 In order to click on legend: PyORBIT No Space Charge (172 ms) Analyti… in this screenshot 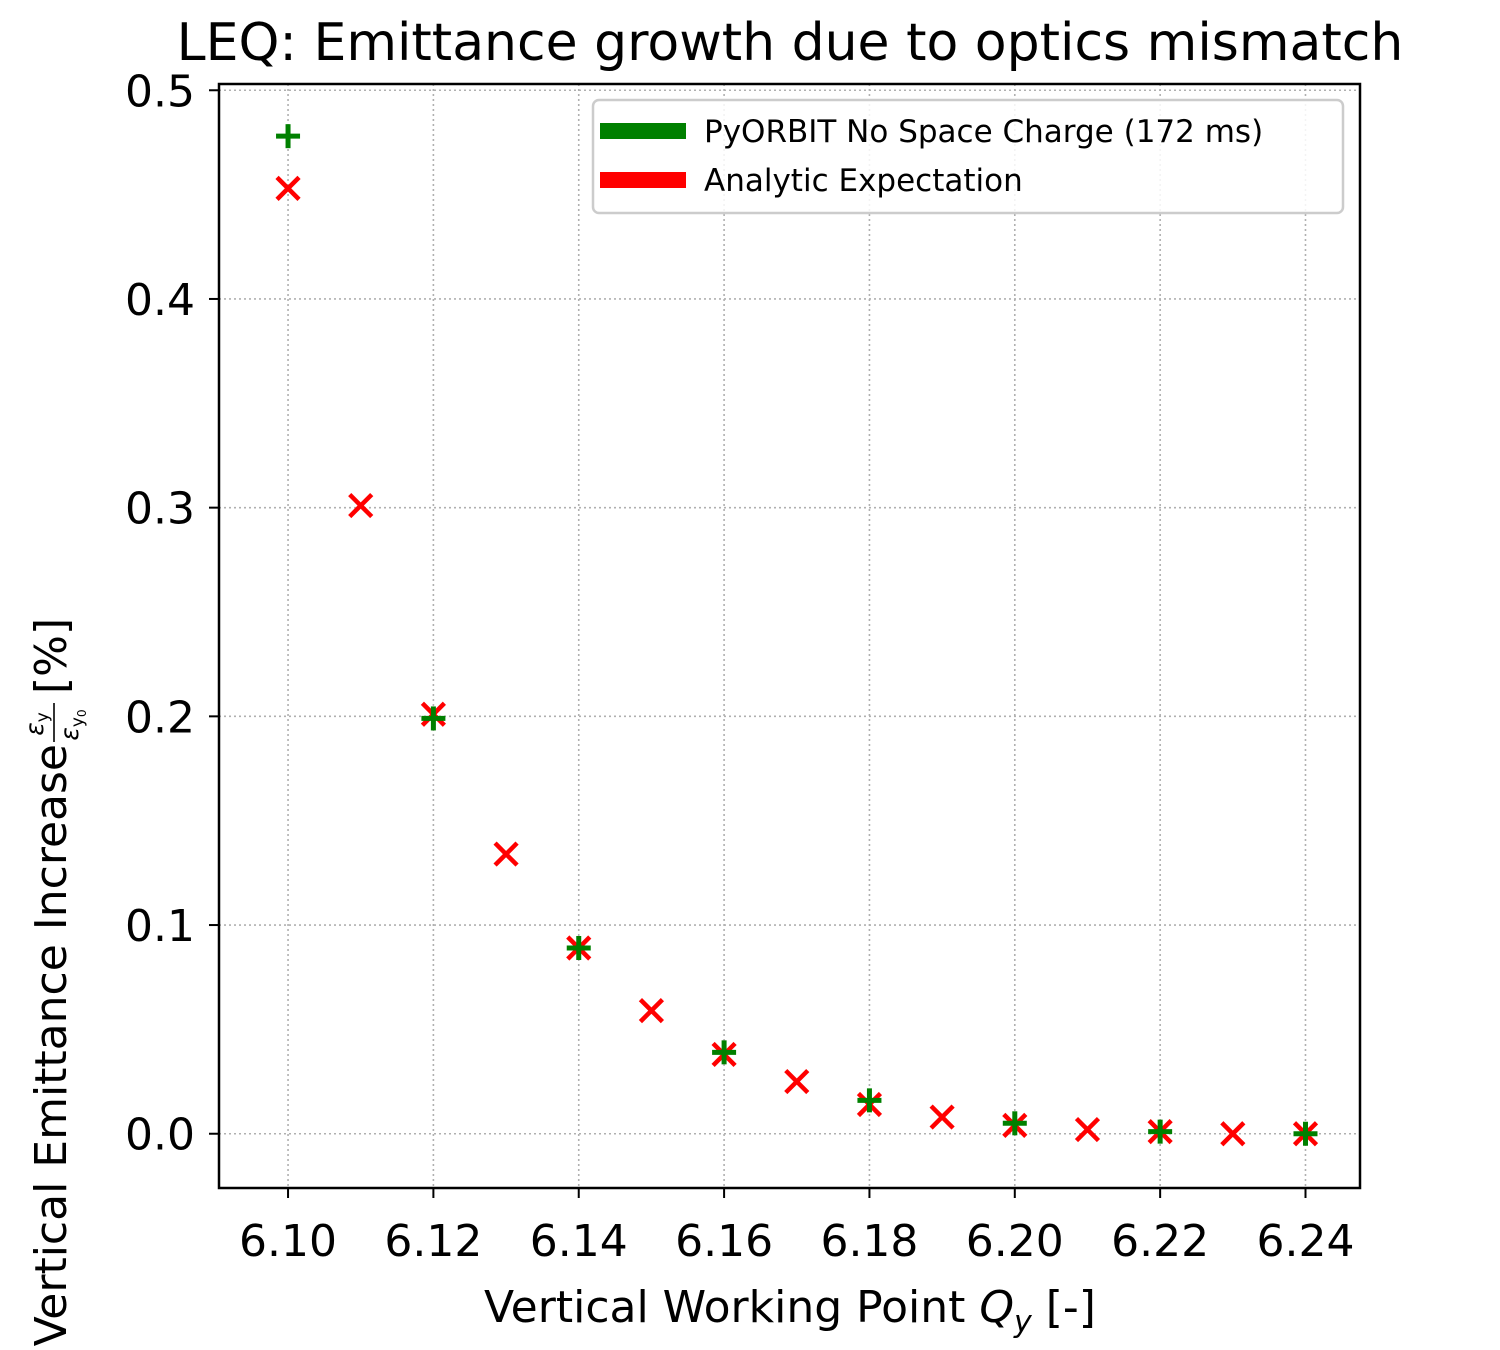, I will do `click(968, 156)`.